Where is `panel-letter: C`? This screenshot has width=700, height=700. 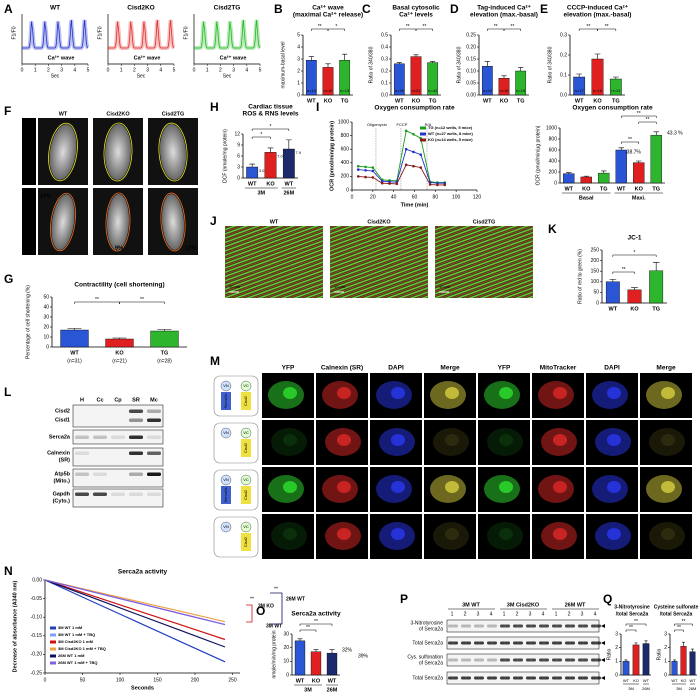 panel-letter: C is located at coordinates (366, 9).